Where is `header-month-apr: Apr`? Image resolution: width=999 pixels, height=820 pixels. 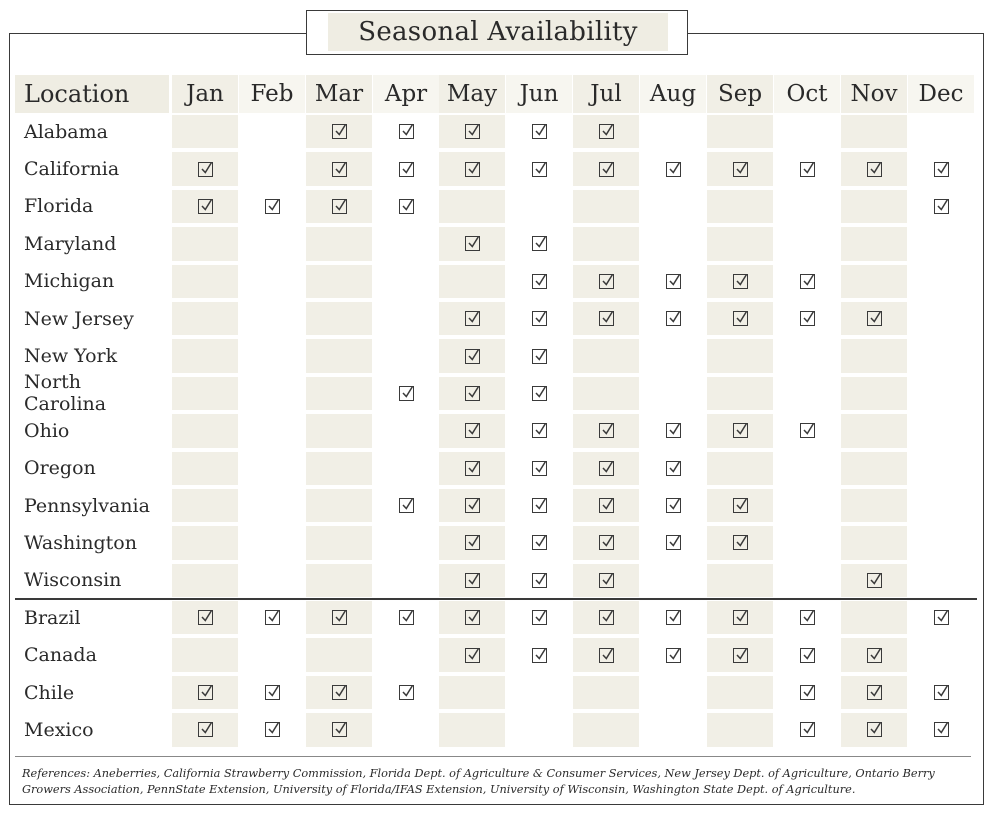 header-month-apr: Apr is located at coordinates (406, 94).